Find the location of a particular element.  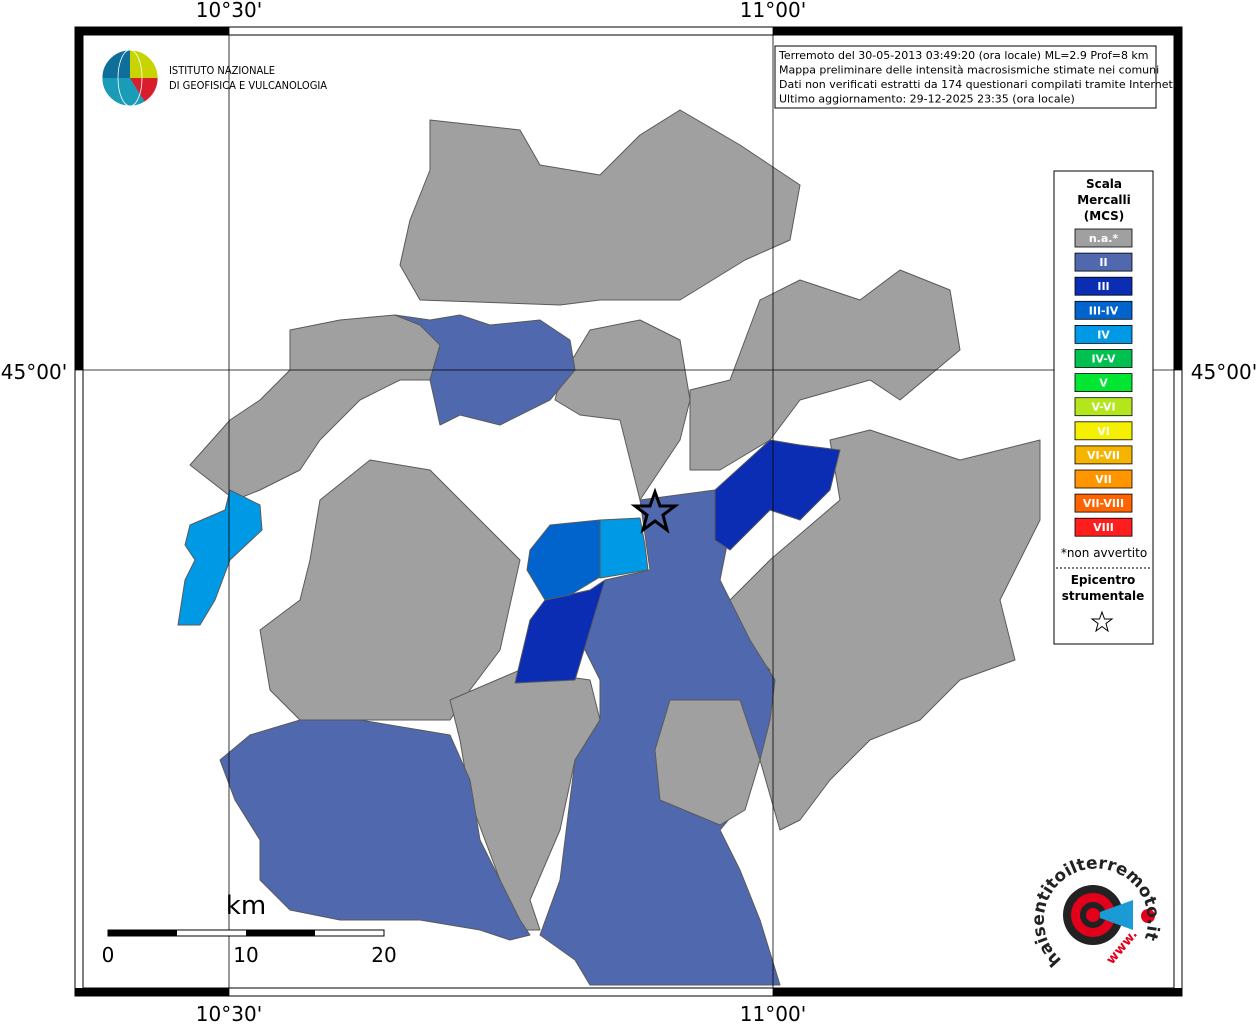

legend-star is located at coordinates (1102, 621).